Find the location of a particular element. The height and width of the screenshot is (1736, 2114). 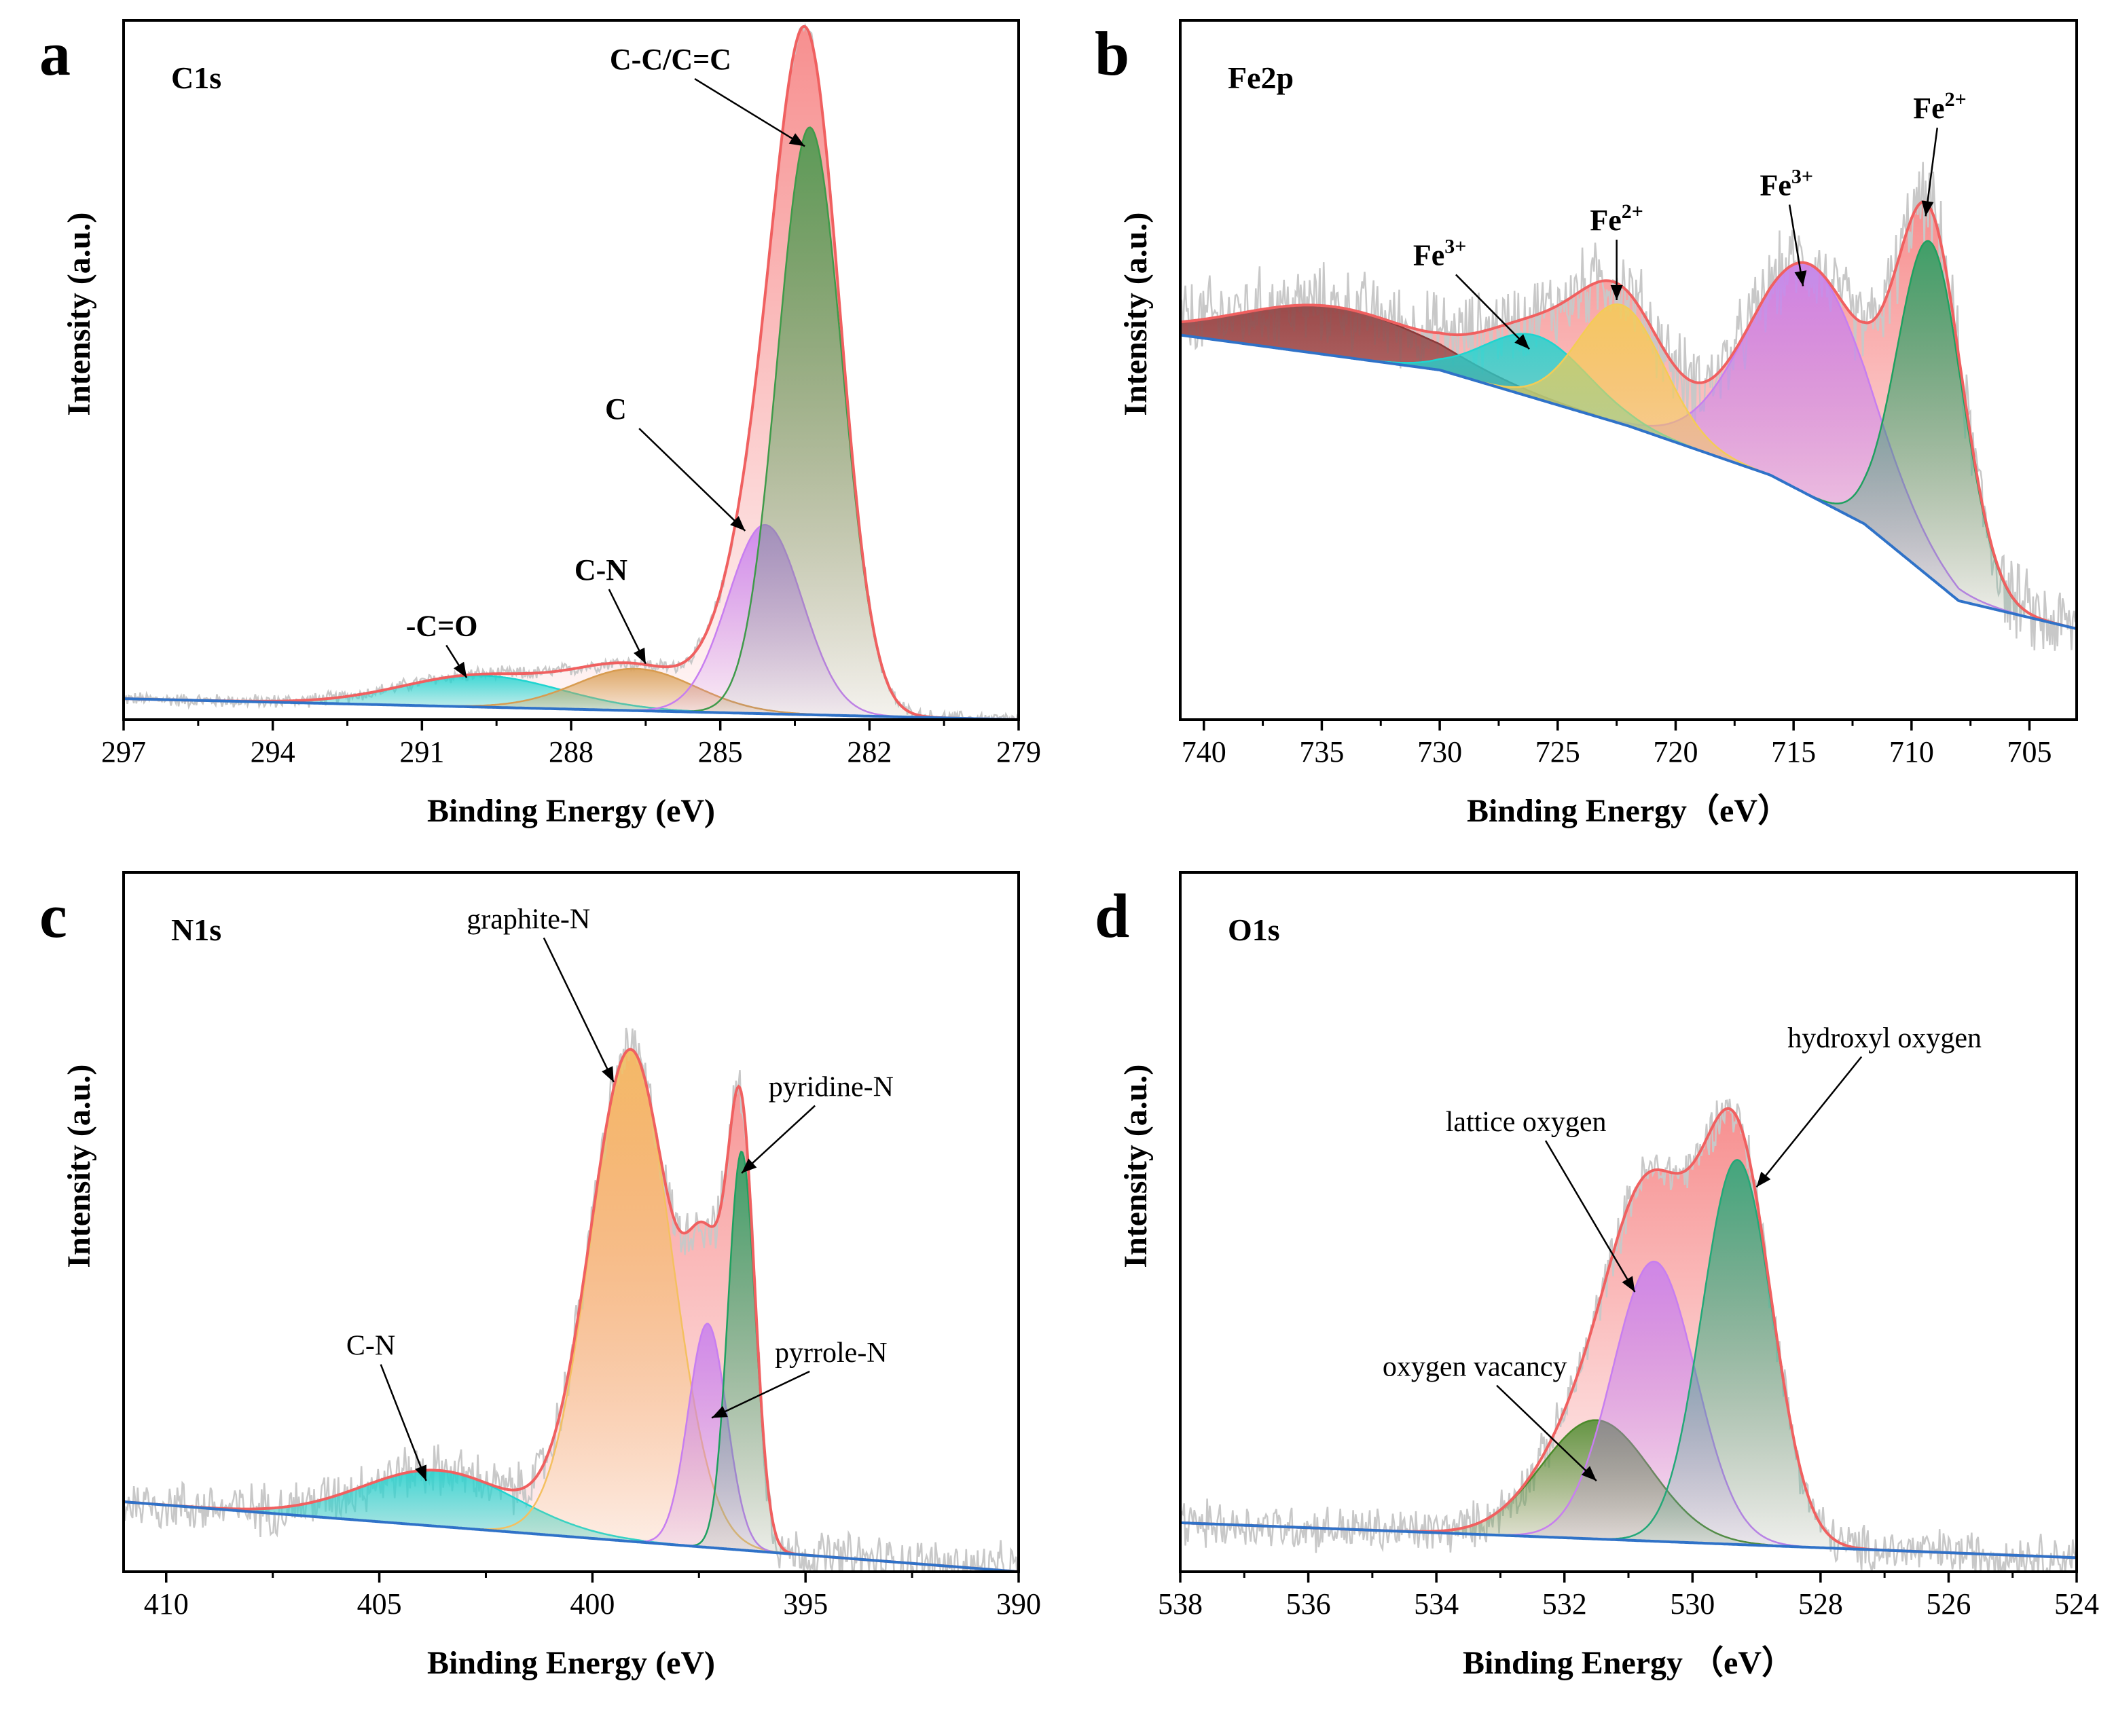

panel-letter-d: d is located at coordinates (1112, 916).